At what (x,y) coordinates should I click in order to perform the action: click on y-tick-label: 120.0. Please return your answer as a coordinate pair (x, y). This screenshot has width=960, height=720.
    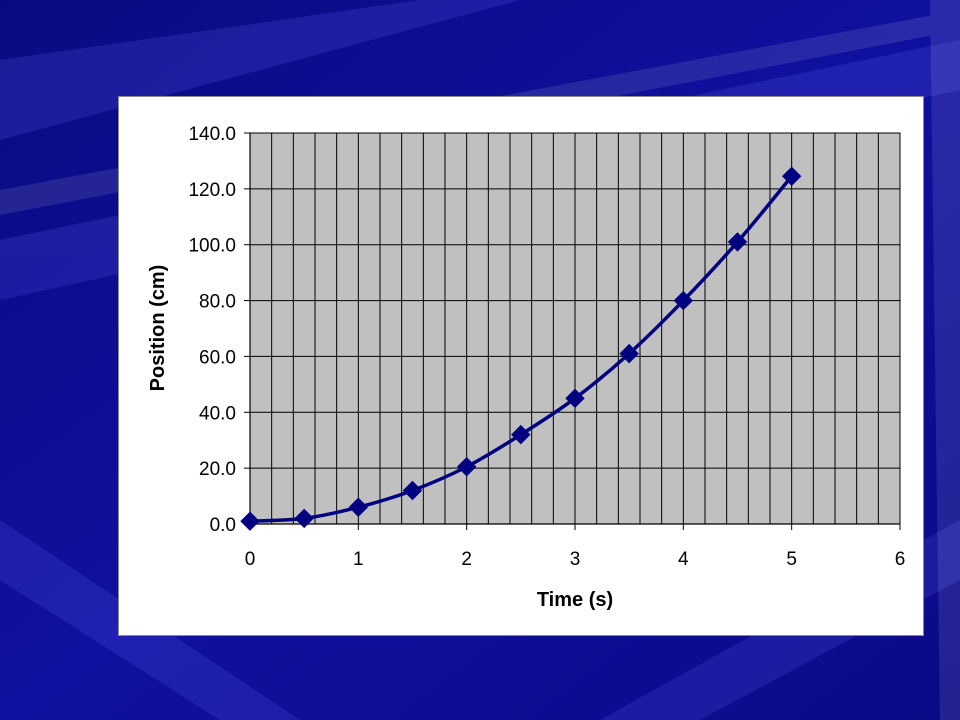
    Looking at the image, I should click on (212, 190).